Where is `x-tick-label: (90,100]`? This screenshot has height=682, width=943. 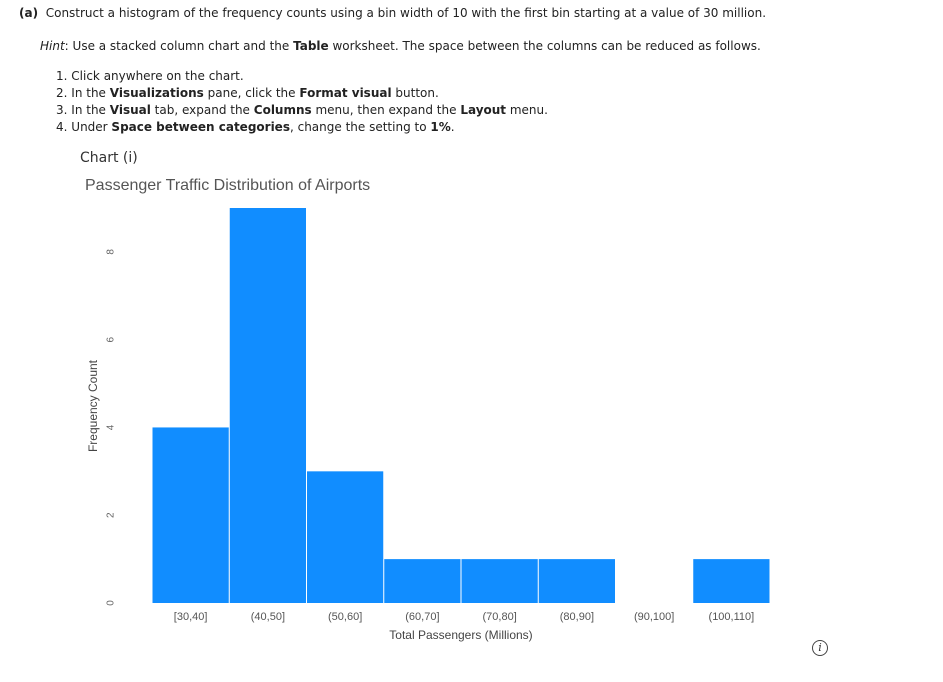 x-tick-label: (90,100] is located at coordinates (654, 617).